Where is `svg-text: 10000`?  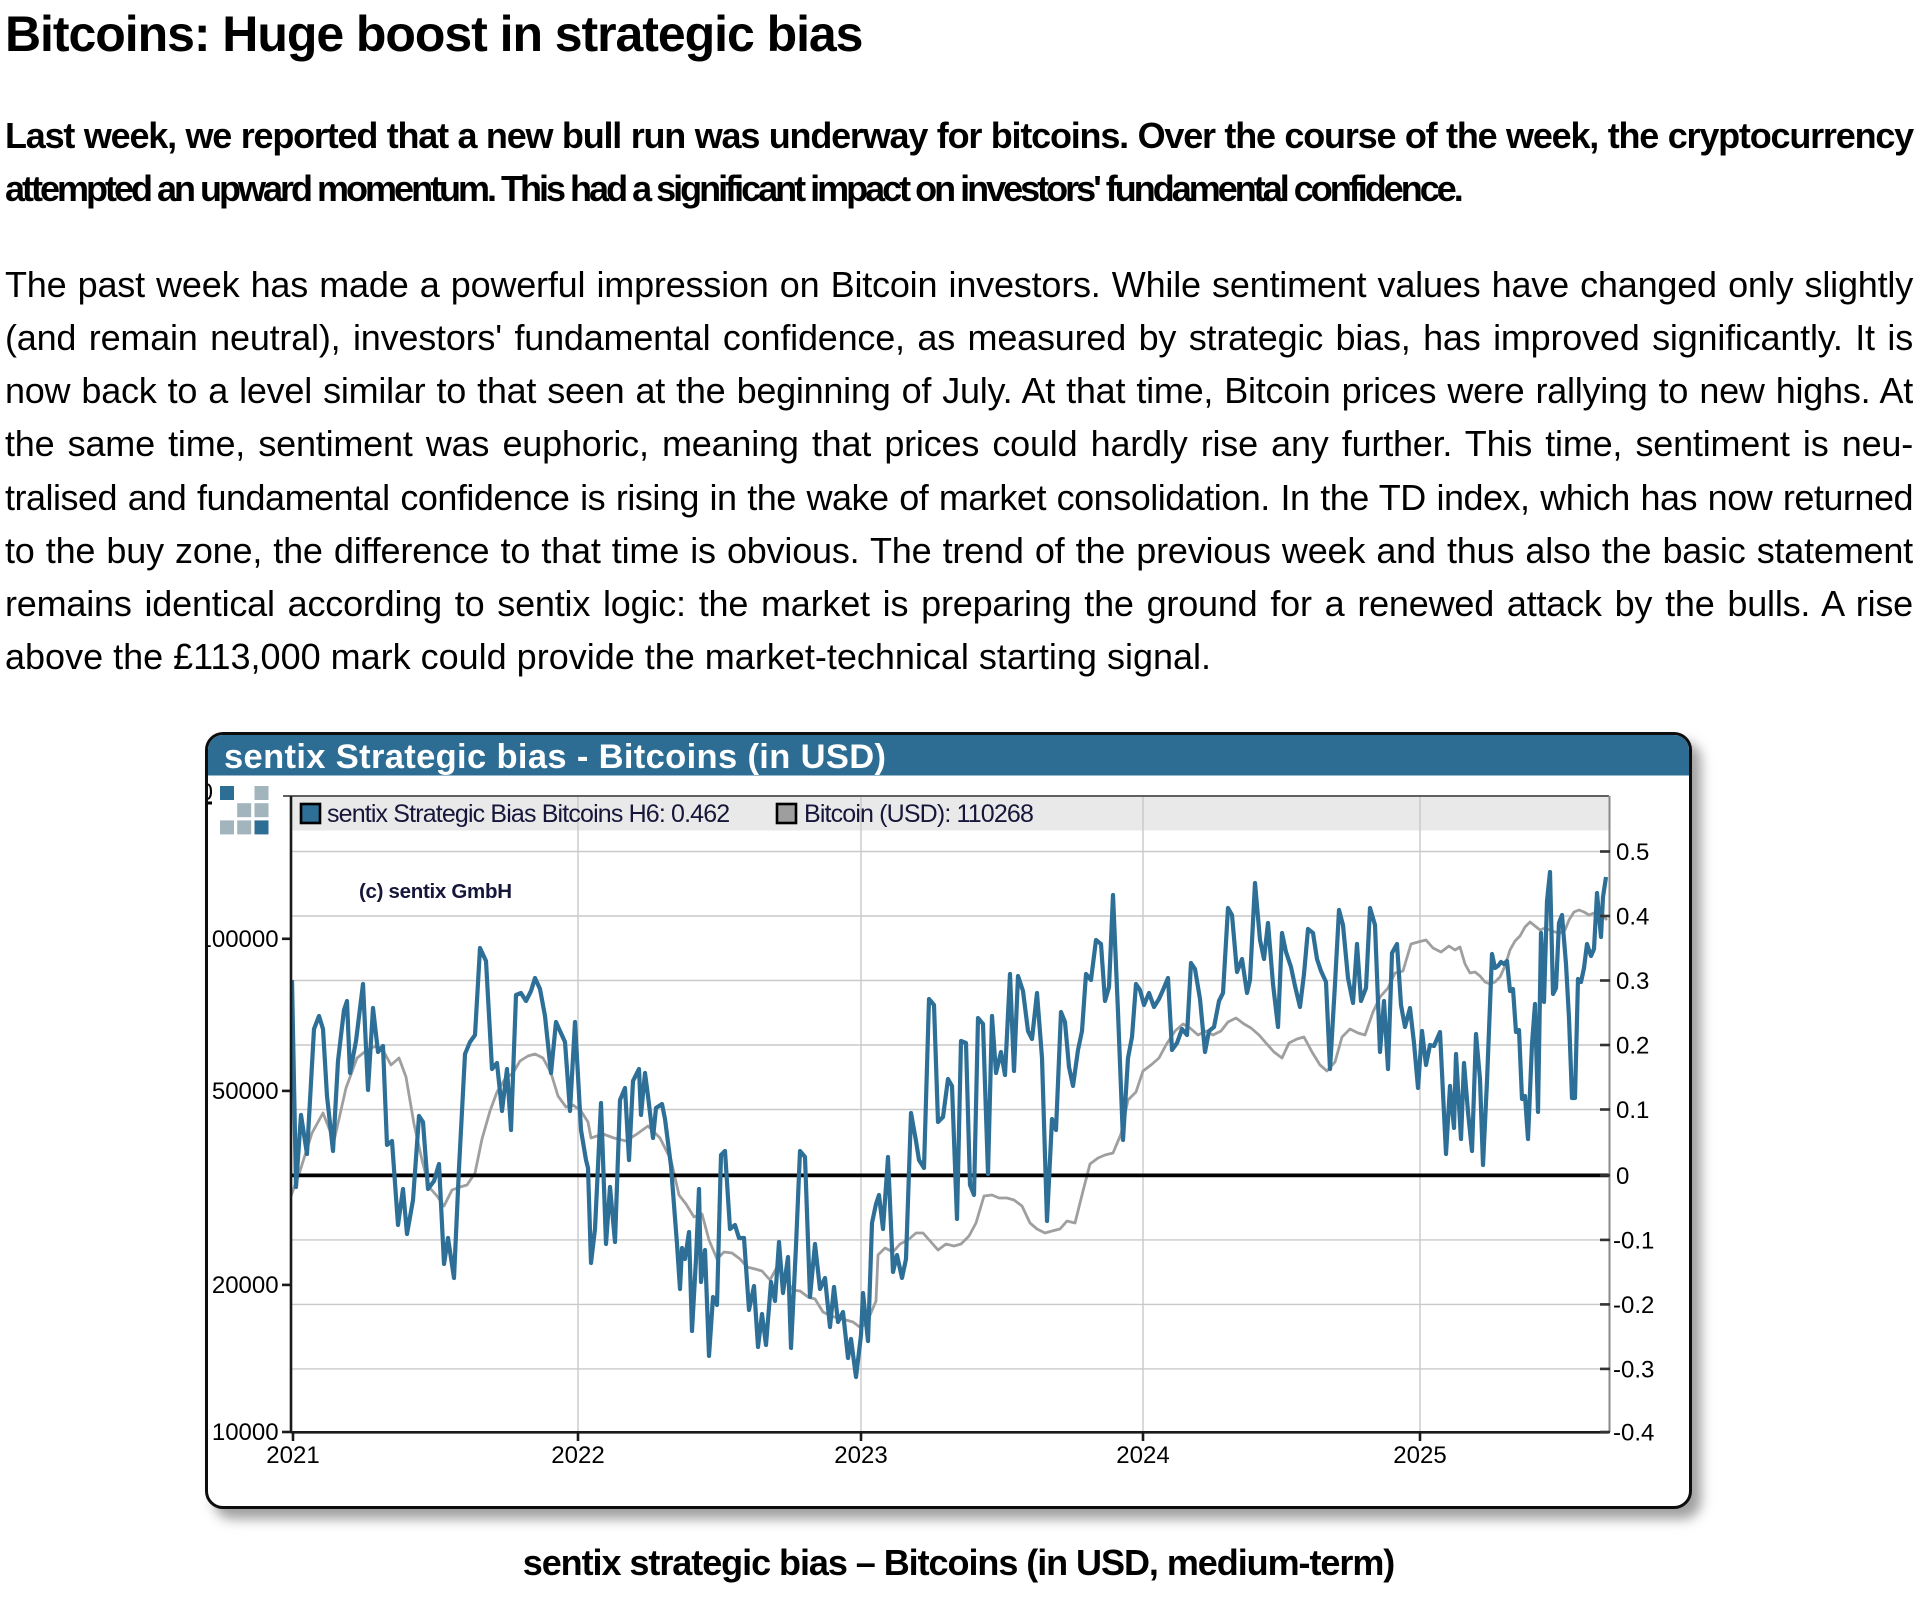 svg-text: 10000 is located at coordinates (245, 1432).